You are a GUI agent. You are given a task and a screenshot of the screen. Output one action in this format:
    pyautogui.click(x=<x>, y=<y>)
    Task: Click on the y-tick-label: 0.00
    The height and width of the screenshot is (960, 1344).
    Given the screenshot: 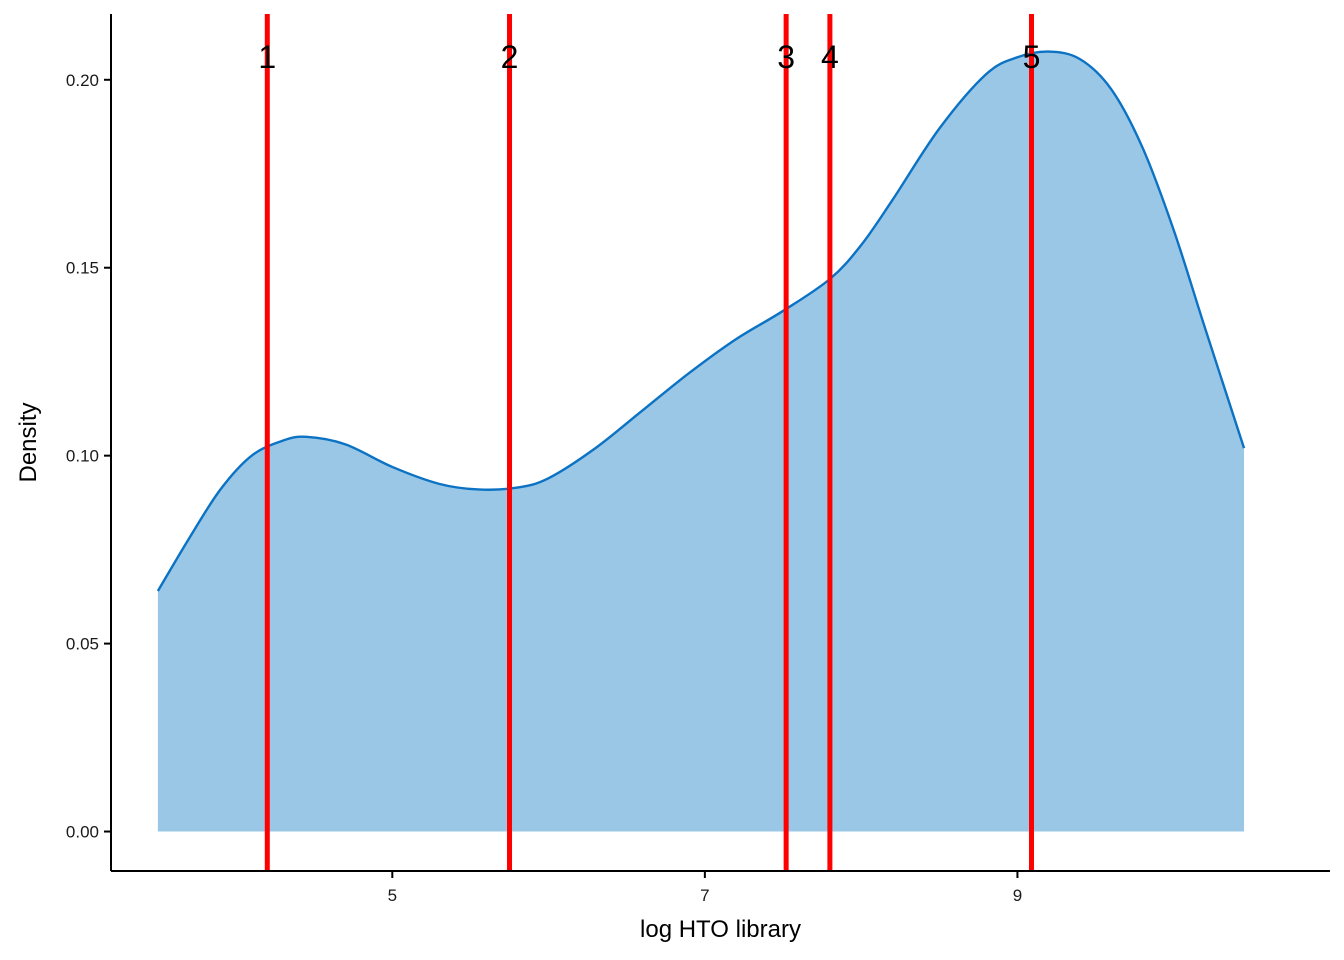 What is the action you would take?
    pyautogui.click(x=82, y=832)
    